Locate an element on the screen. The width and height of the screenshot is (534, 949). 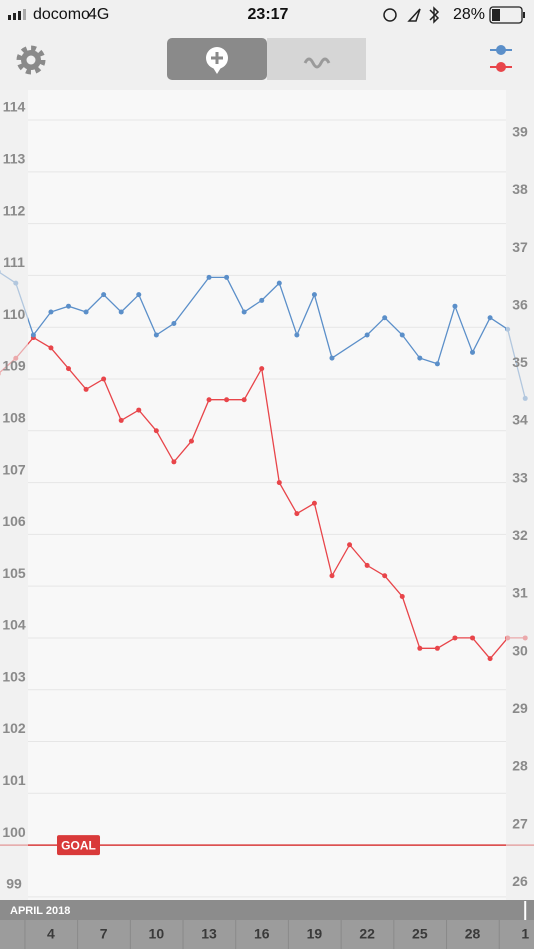
x-tick-label: 19 is located at coordinates (315, 934).